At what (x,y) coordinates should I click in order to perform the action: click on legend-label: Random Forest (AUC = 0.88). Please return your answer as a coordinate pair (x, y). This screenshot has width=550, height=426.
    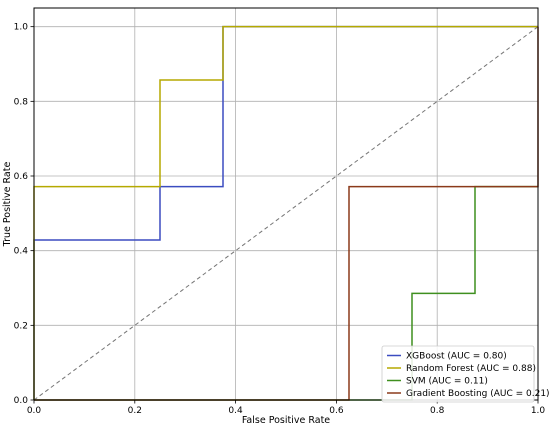
    Looking at the image, I should click on (471, 369).